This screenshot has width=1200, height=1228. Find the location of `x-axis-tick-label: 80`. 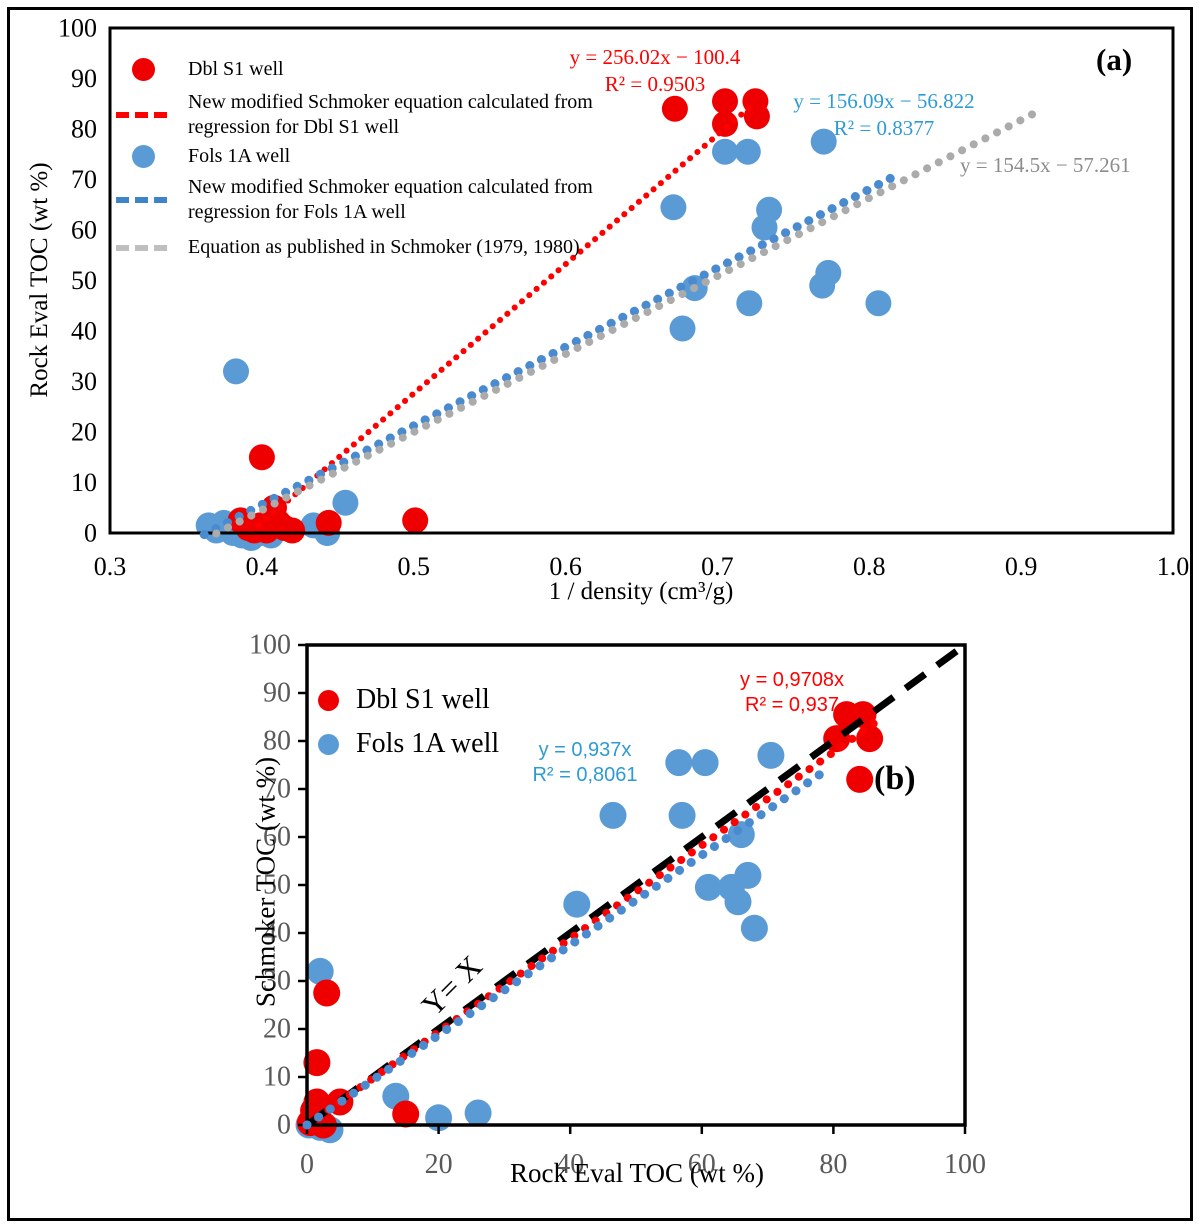

x-axis-tick-label: 80 is located at coordinates (833, 1164).